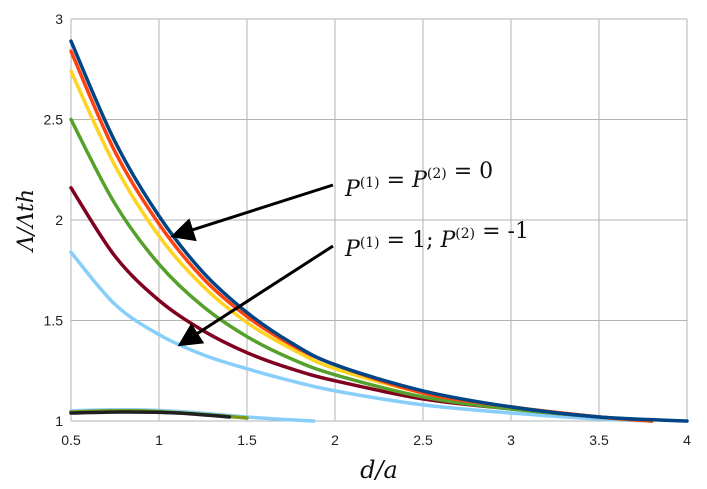 The height and width of the screenshot is (489, 707). Describe the element at coordinates (599, 440) in the screenshot. I see `x-tick-label: 3.5` at that location.